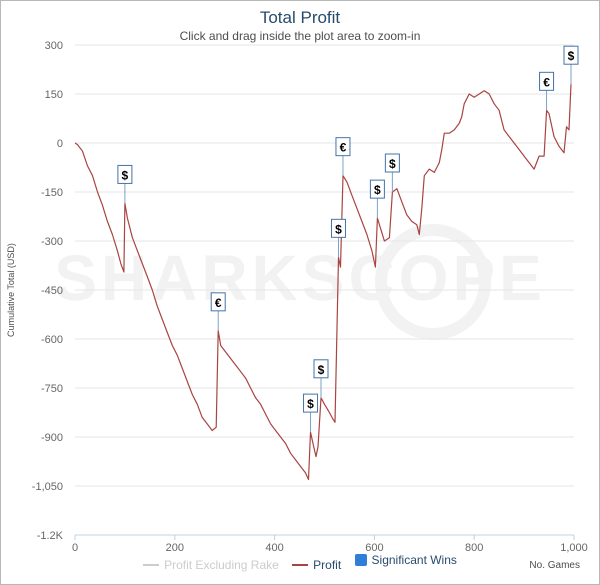 Image resolution: width=600 pixels, height=585 pixels. What do you see at coordinates (414, 560) in the screenshot?
I see `legend-label: Significant Wins` at bounding box center [414, 560].